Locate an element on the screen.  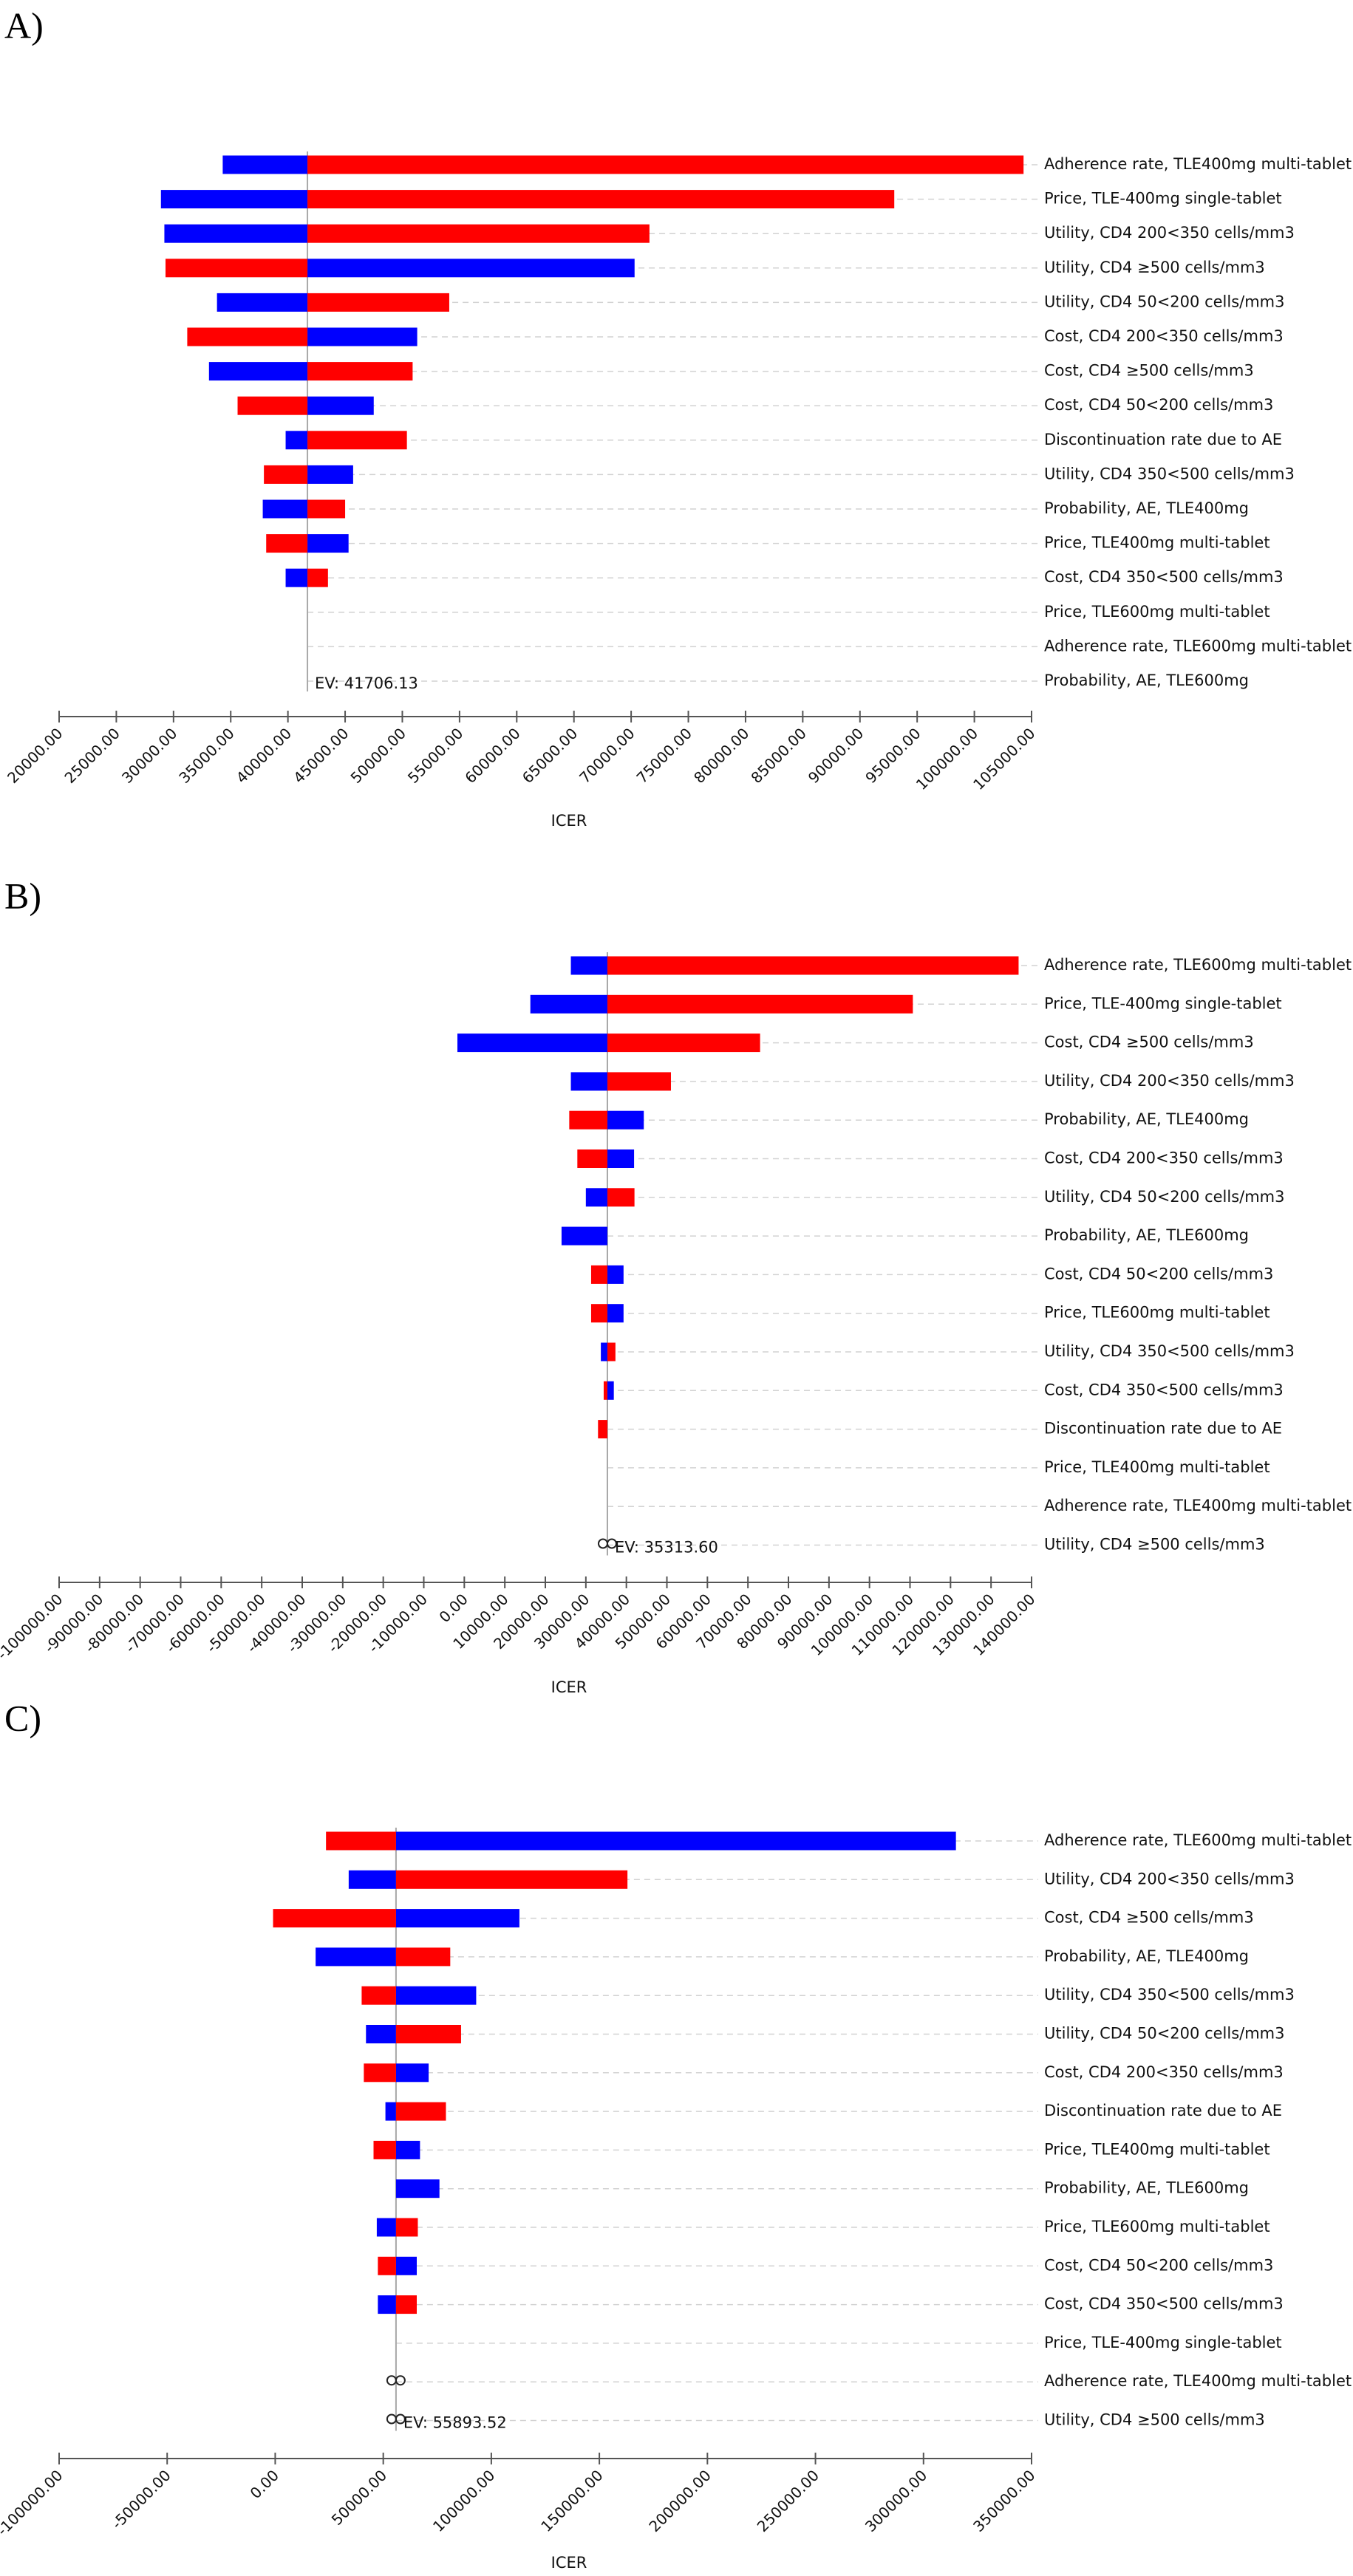
x-tick-label: -100000.00 is located at coordinates (33, 2503).